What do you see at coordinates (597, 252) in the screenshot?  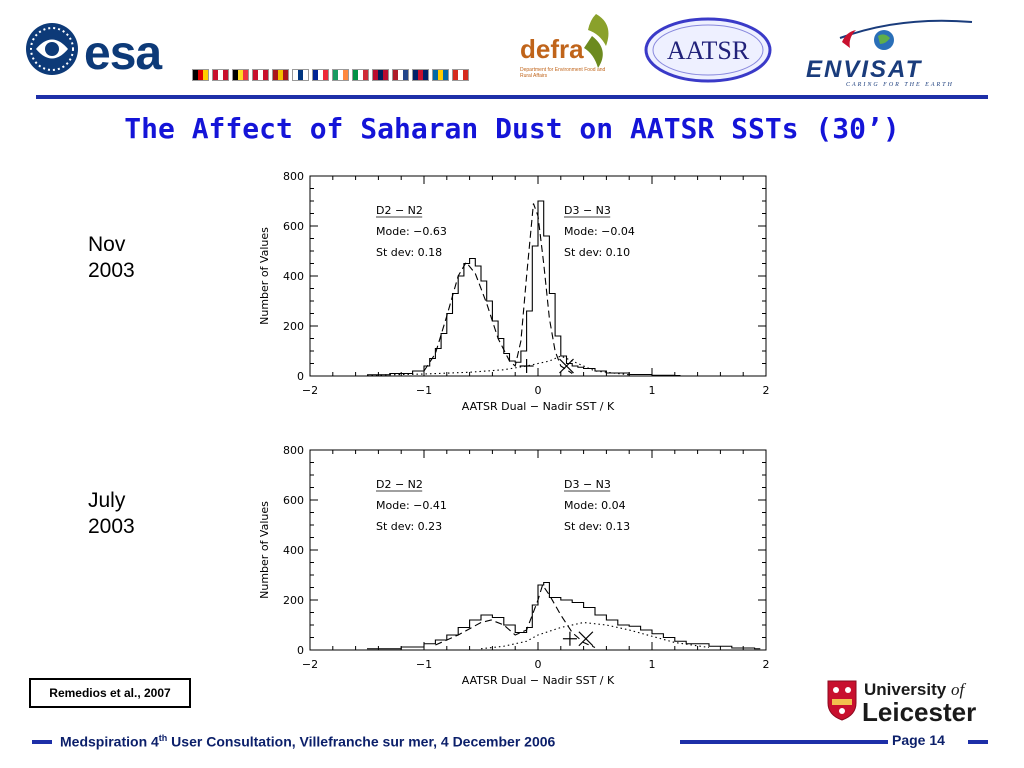 I see `annotation-right-stdev: St dev: 0.10` at bounding box center [597, 252].